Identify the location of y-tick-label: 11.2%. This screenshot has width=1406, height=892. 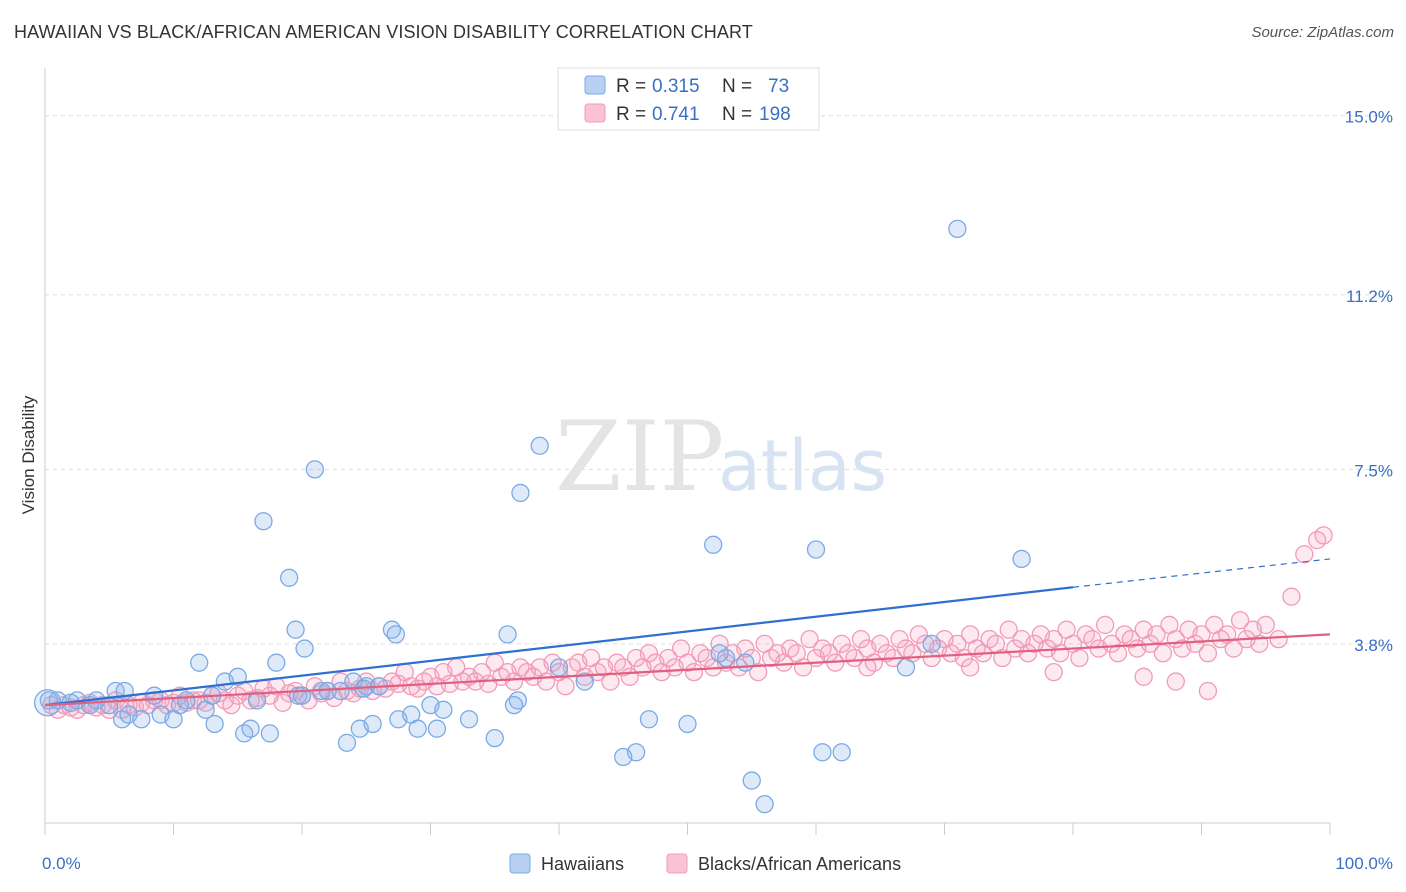
(1369, 296).